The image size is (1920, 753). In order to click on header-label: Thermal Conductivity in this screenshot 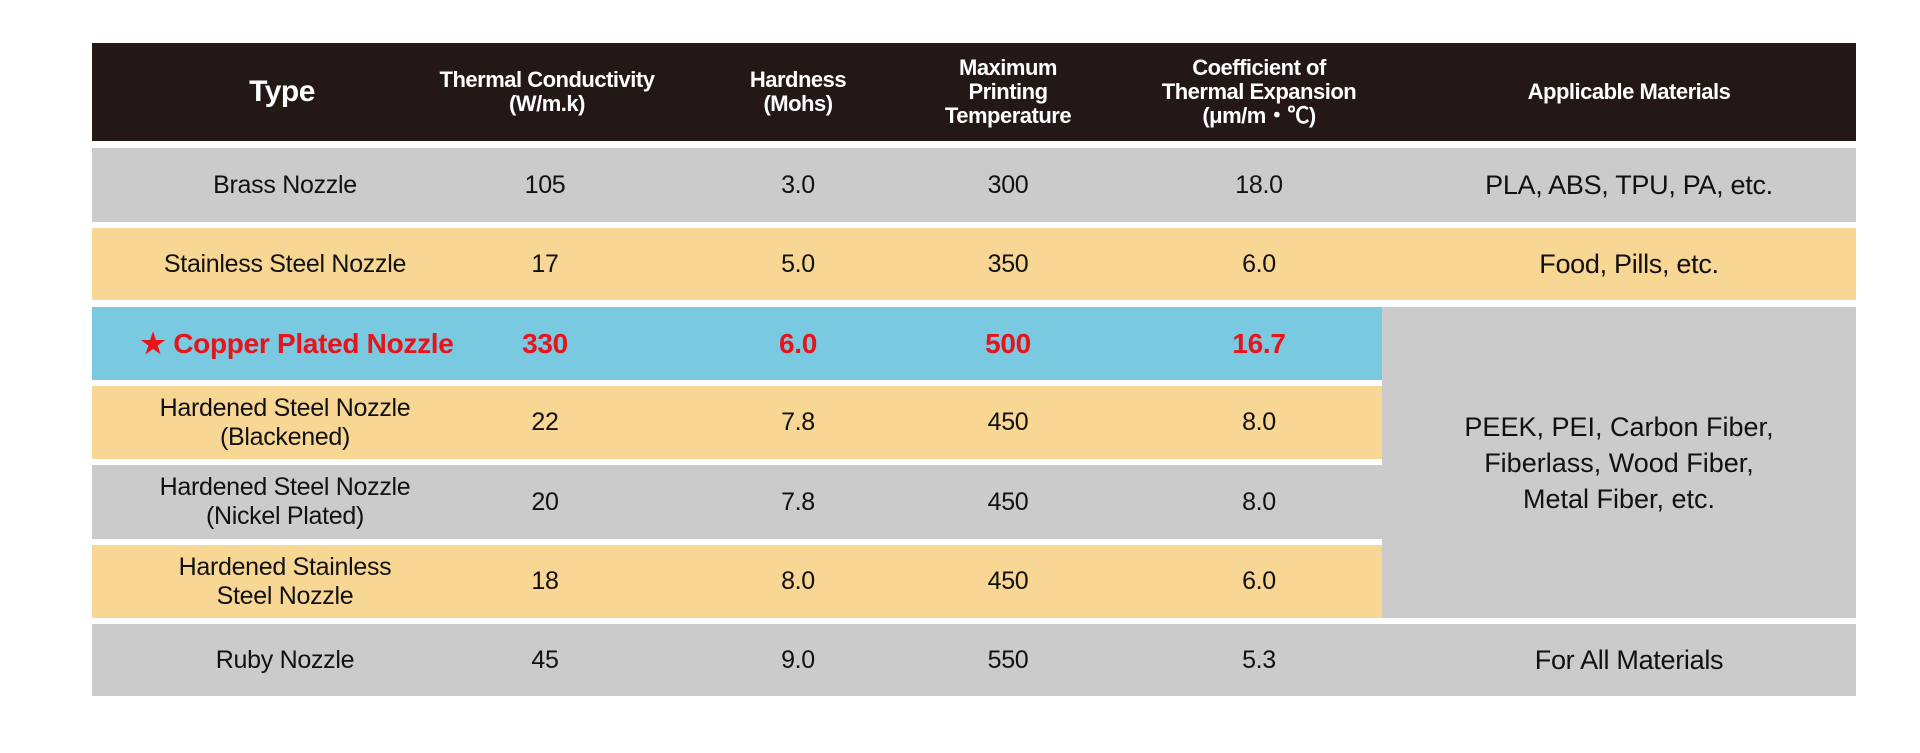, I will do `click(547, 79)`.